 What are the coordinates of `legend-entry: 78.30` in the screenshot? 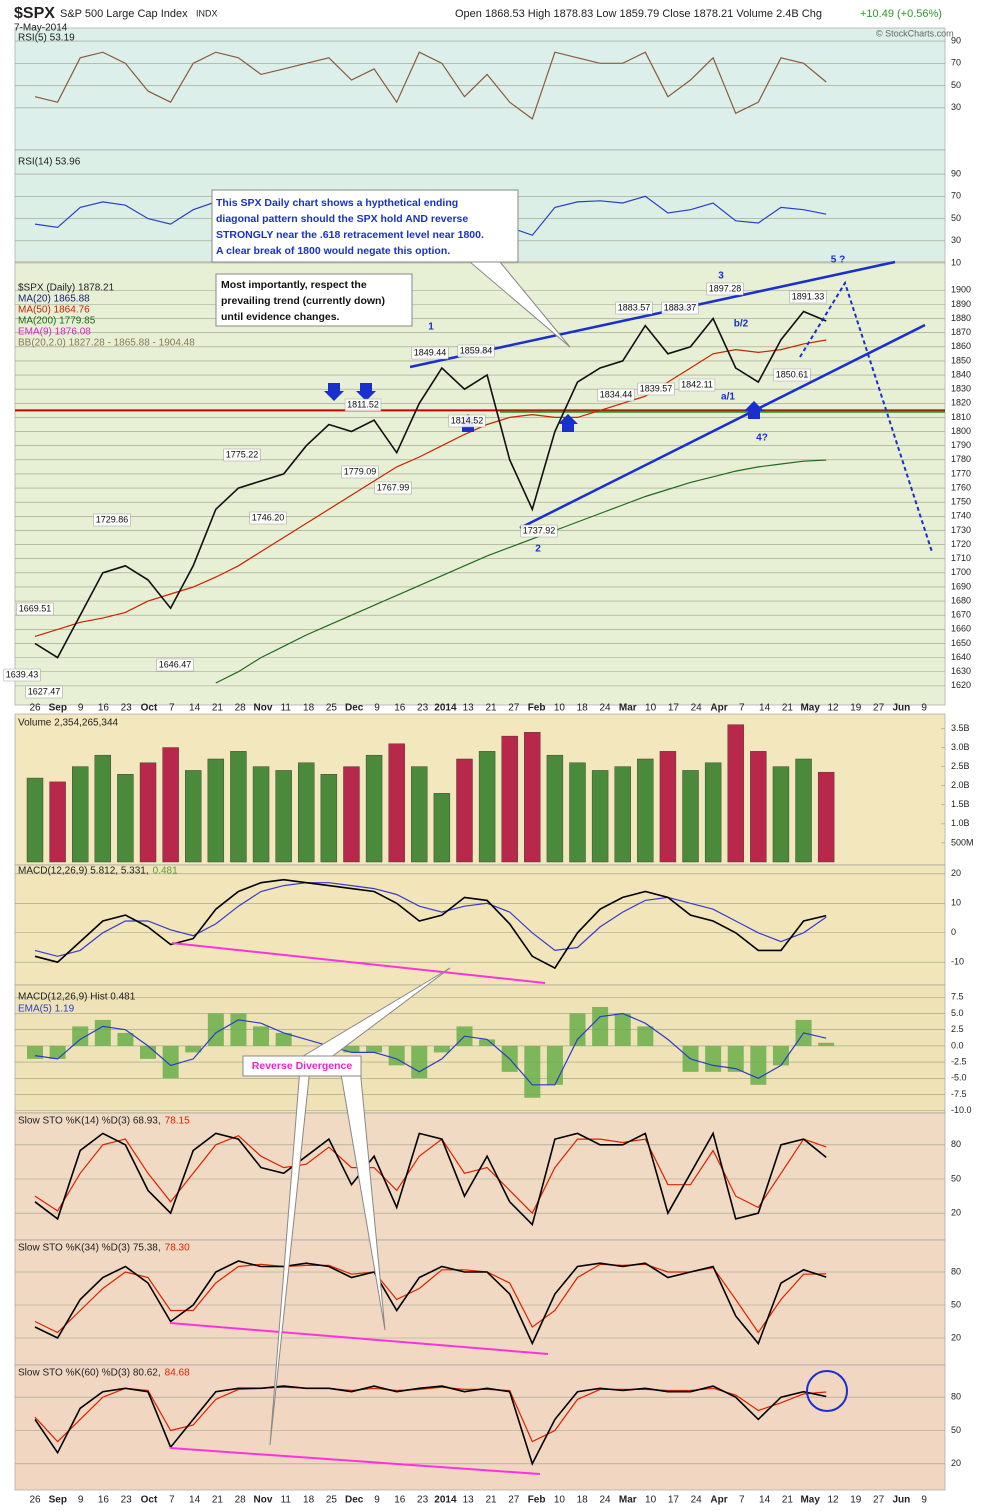 It's located at (177, 1248).